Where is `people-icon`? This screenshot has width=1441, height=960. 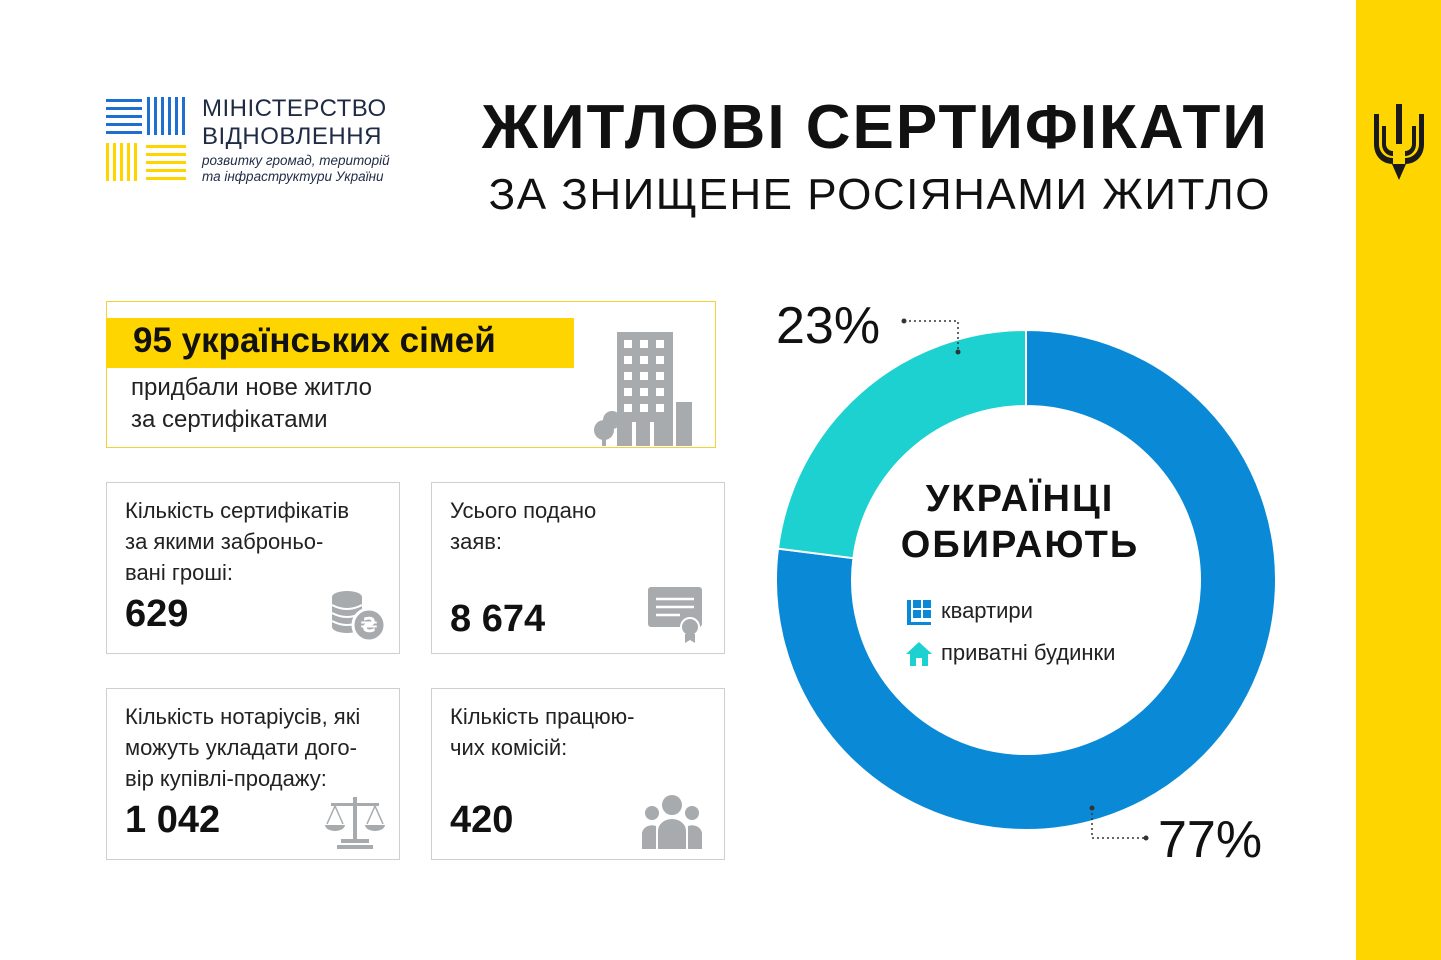
people-icon is located at coordinates (672, 822).